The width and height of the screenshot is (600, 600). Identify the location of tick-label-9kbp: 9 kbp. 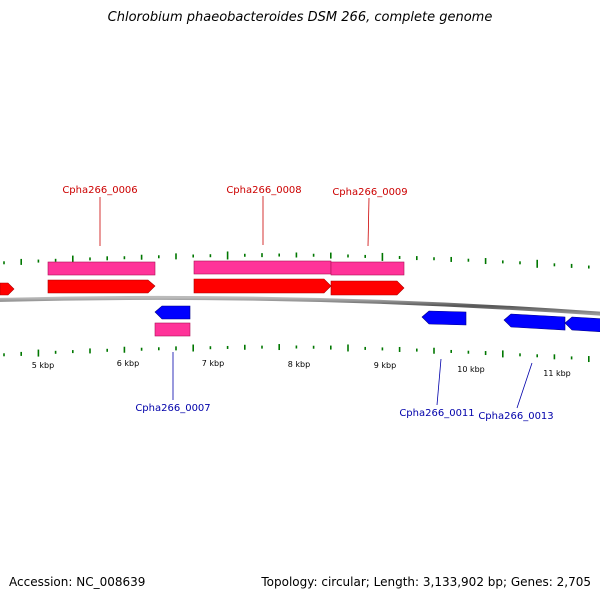
(385, 365).